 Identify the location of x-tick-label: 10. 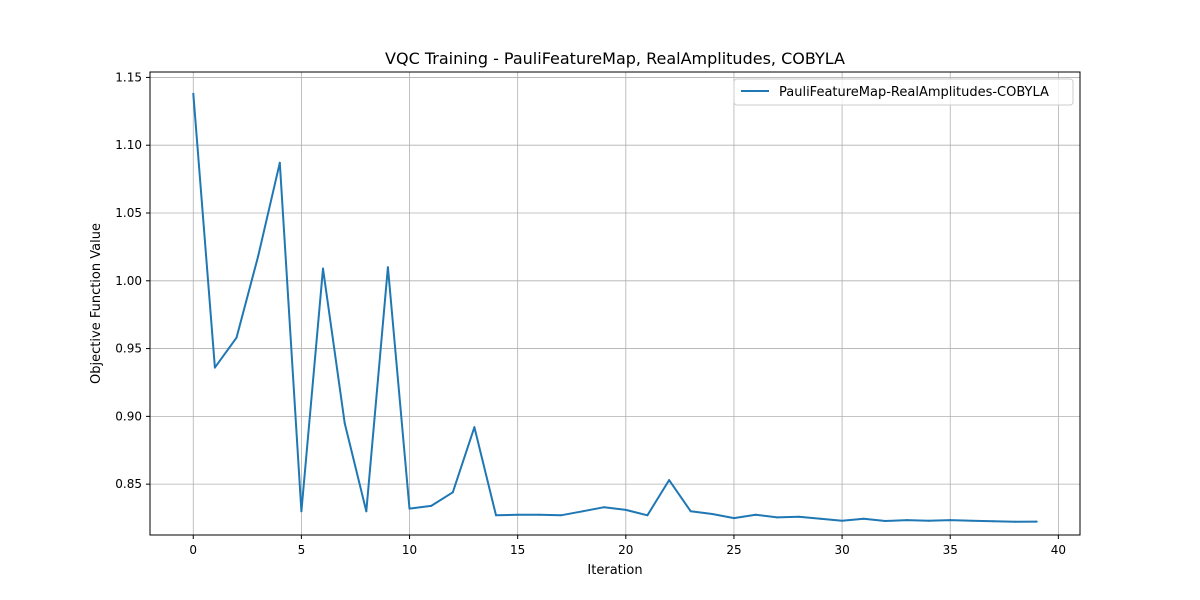
(409, 550).